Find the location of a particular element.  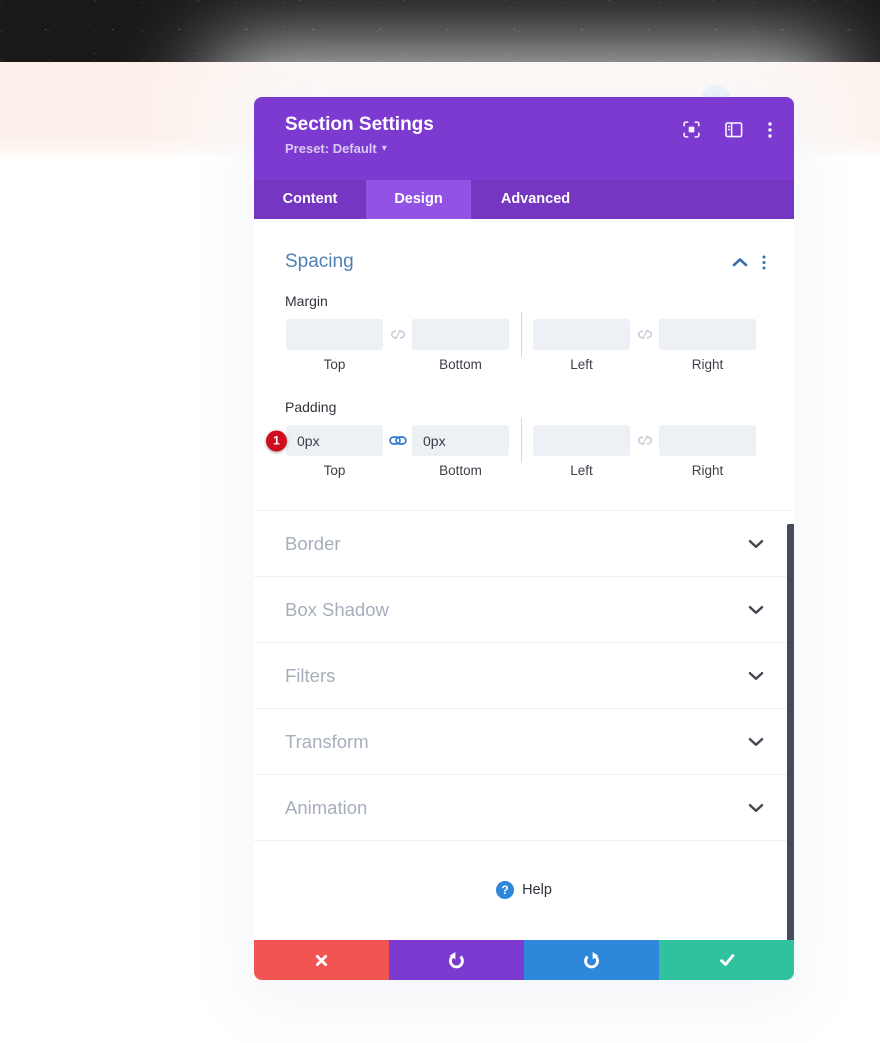

kebab-menu-icon is located at coordinates (770, 129).